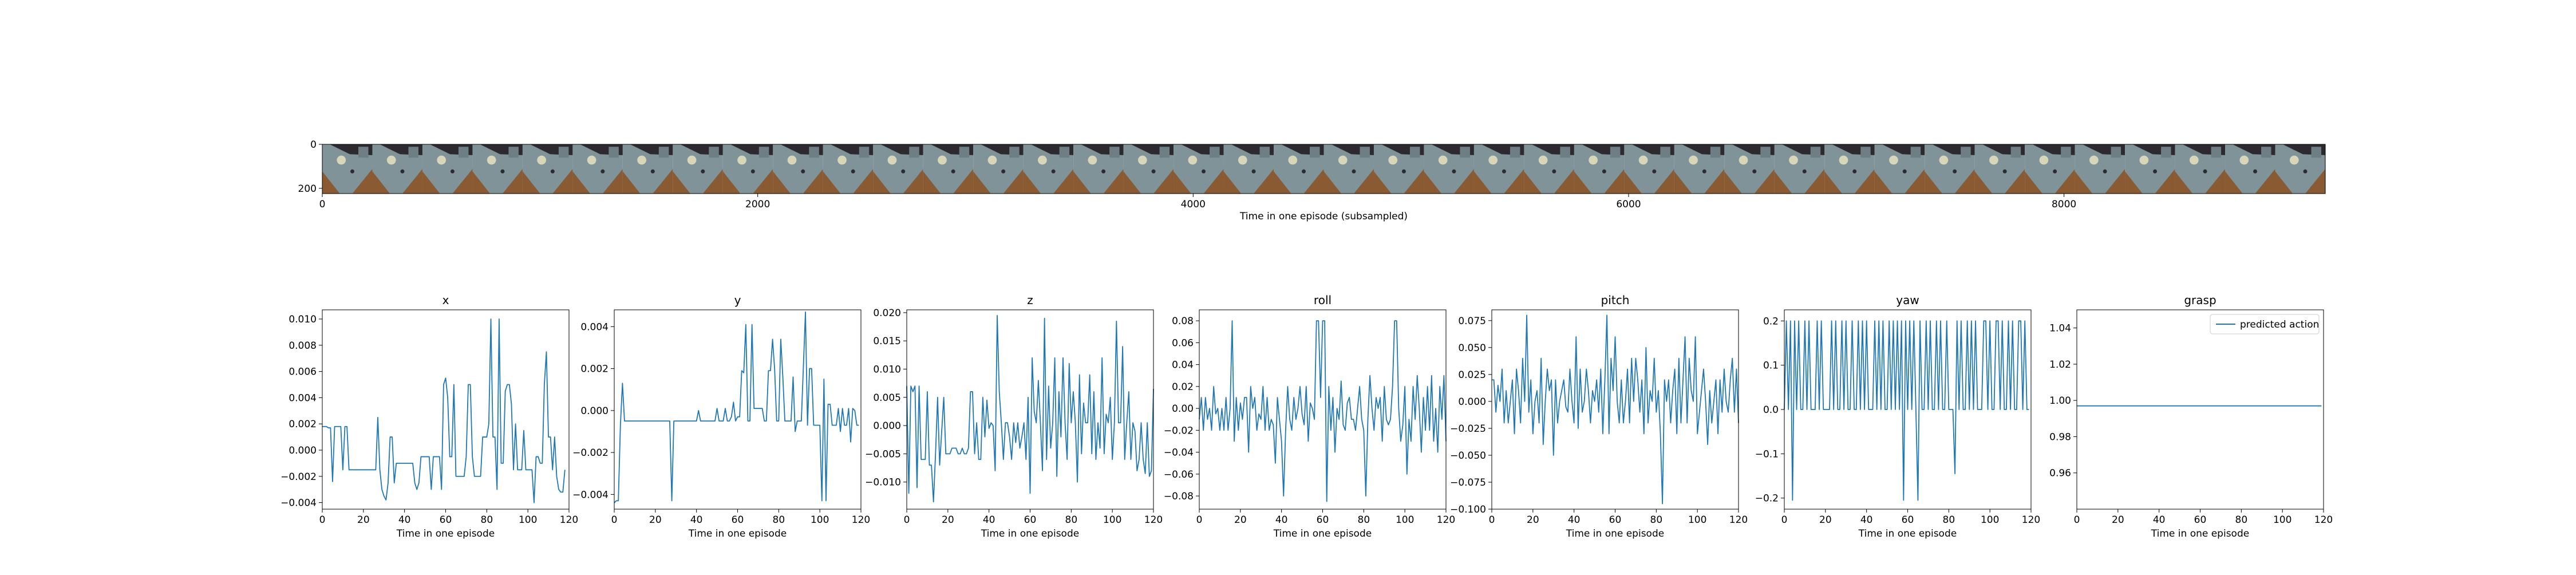  I want to click on y-tick-label: 0.98, so click(2060, 437).